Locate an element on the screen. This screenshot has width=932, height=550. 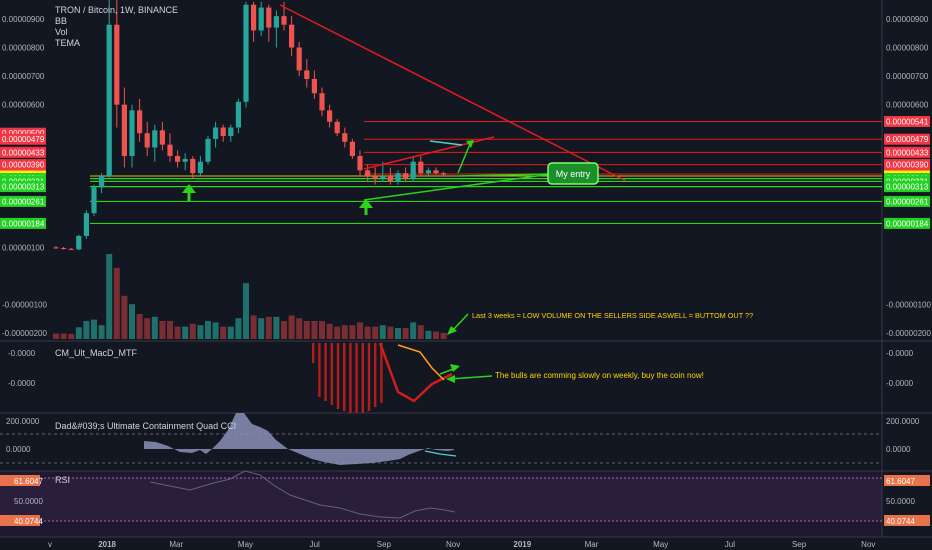
price-badge-text: 0.00000433 is located at coordinates (907, 152).